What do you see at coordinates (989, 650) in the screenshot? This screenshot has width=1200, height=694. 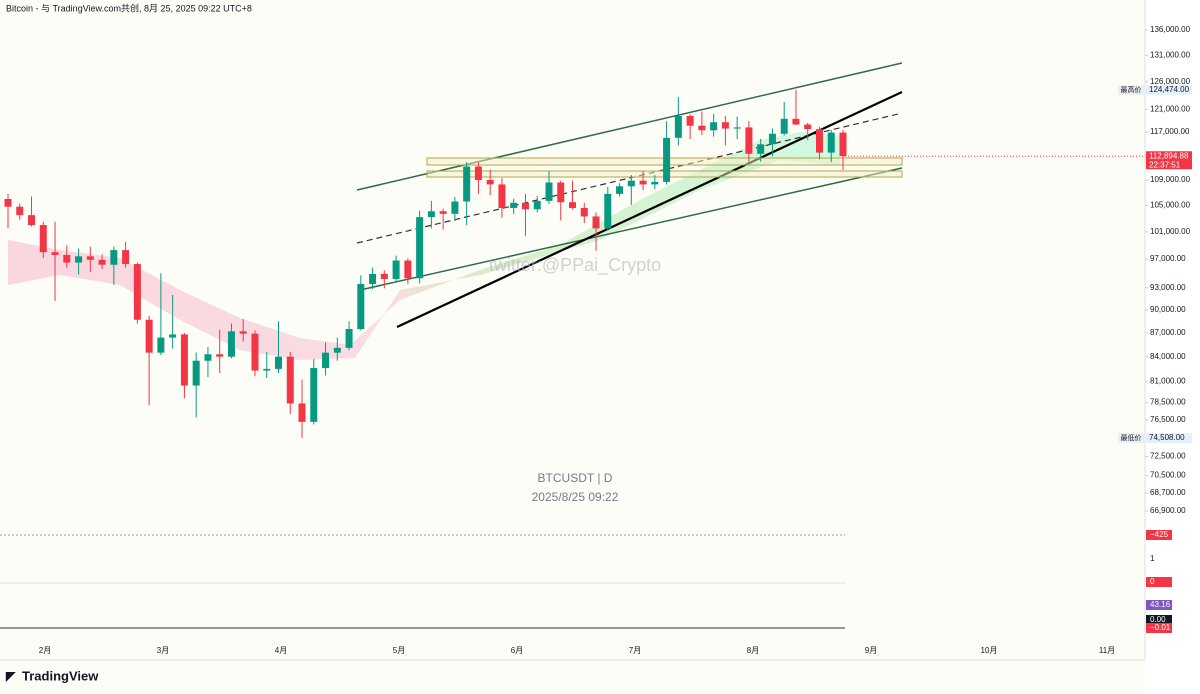 I see `x-tick-label: 10月` at bounding box center [989, 650].